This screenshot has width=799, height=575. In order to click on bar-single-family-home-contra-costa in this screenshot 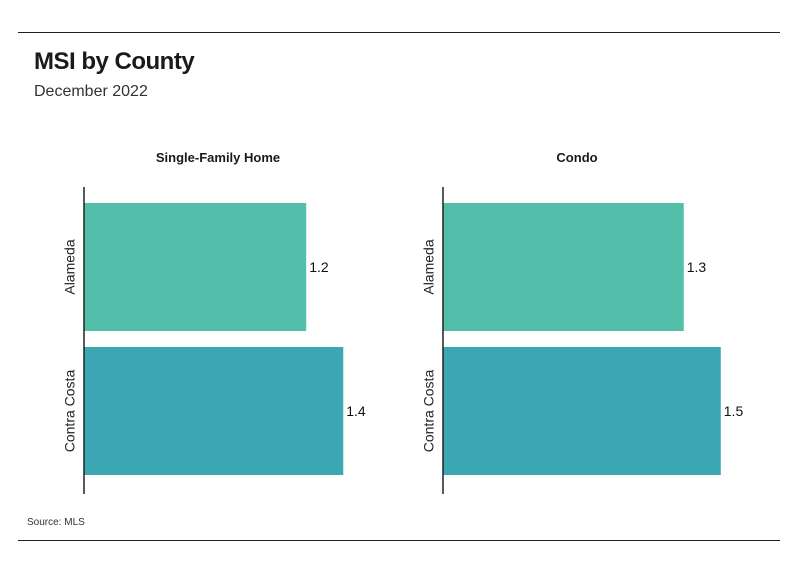, I will do `click(214, 411)`.